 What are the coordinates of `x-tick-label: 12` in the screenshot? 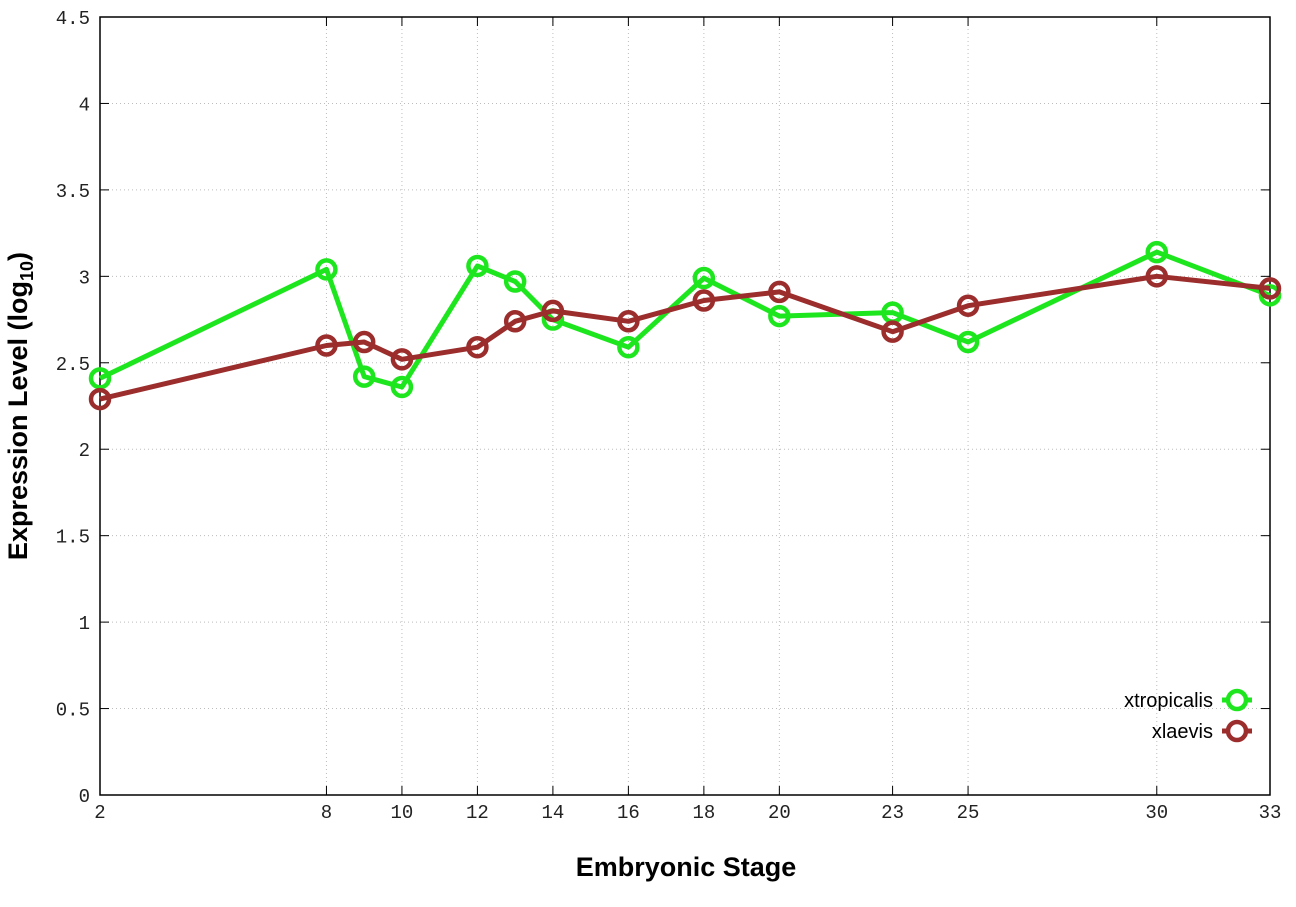 It's located at (477, 813).